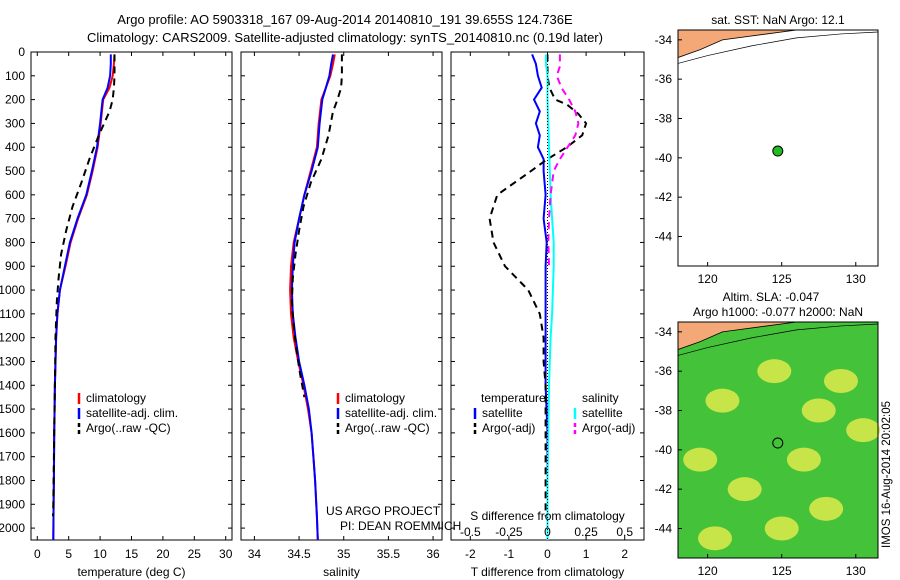 Image resolution: width=900 pixels, height=580 pixels. What do you see at coordinates (21, 52) in the screenshot?
I see `y-tick-label: 0` at bounding box center [21, 52].